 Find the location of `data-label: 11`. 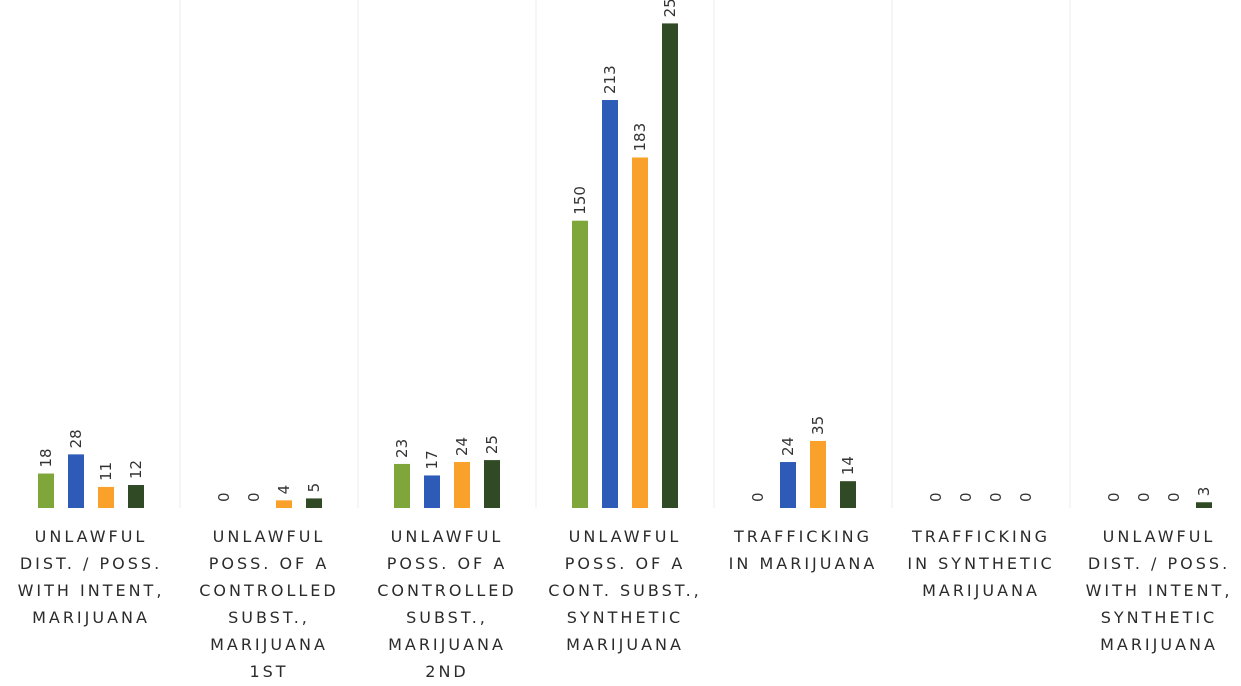

data-label: 11 is located at coordinates (106, 471).